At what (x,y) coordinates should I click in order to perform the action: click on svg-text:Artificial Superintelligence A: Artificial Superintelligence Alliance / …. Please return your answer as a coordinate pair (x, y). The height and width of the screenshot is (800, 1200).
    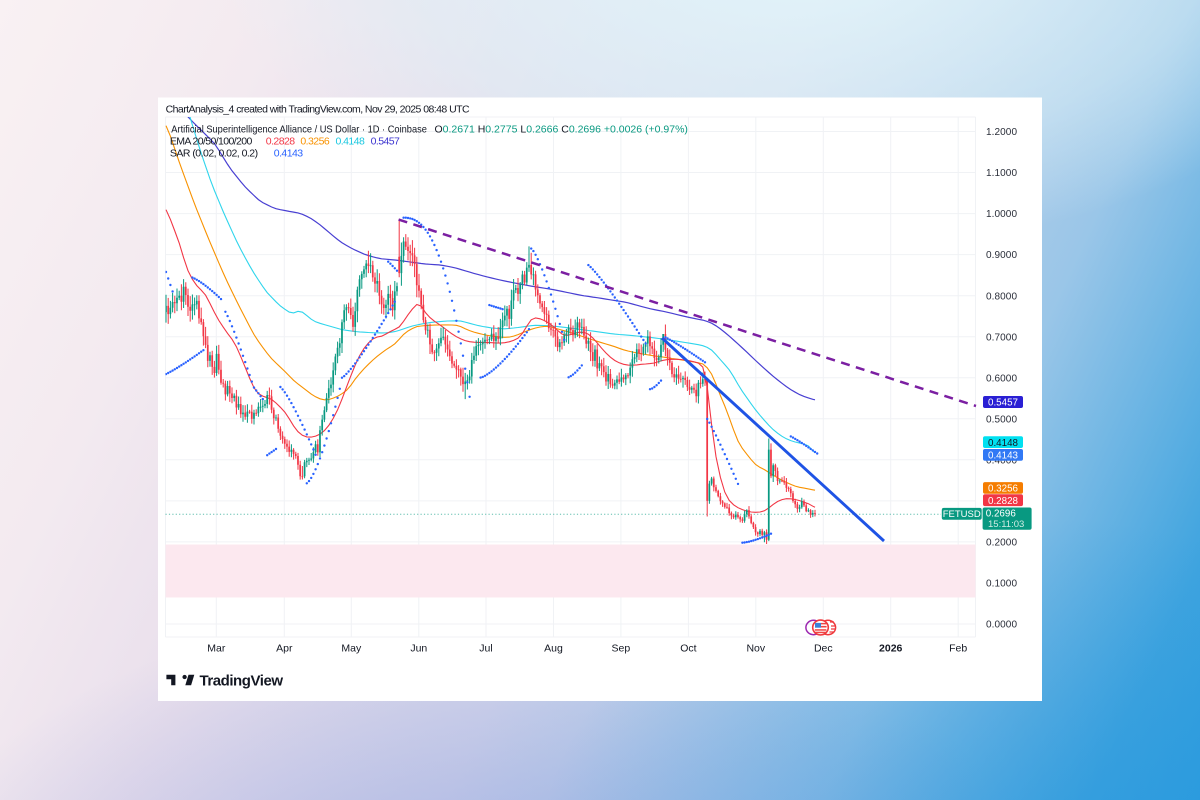
    Looking at the image, I should click on (299, 129).